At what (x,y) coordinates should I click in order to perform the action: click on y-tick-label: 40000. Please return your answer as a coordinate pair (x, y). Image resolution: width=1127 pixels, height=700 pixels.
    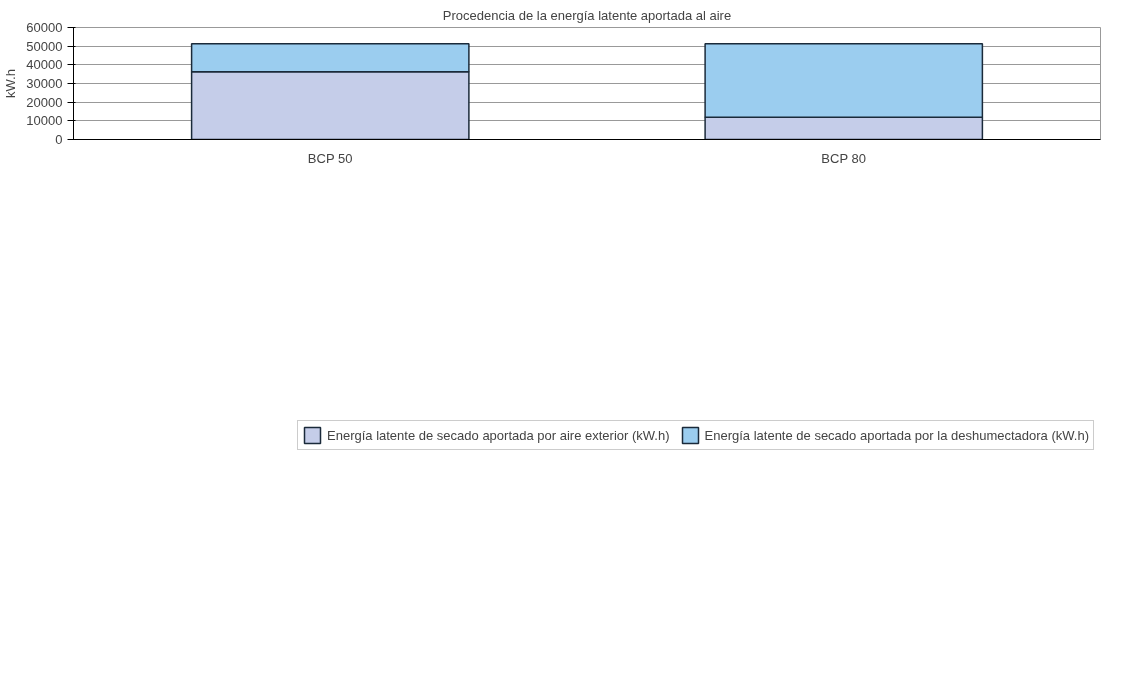
    Looking at the image, I should click on (44, 65).